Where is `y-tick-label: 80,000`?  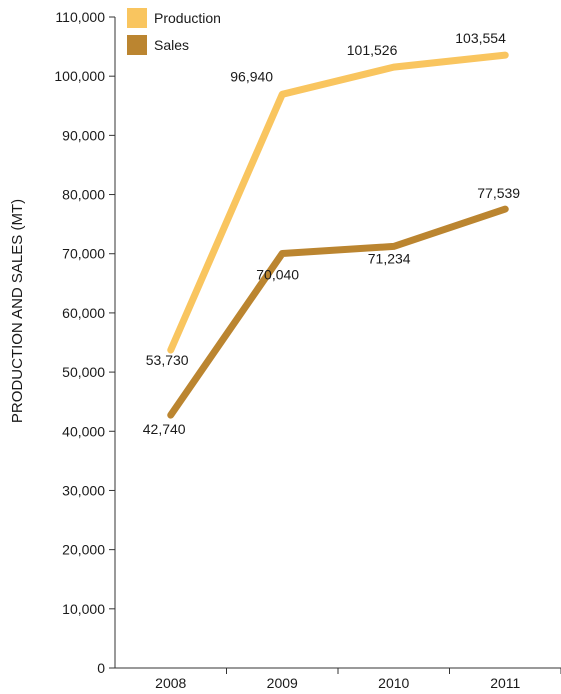
y-tick-label: 80,000 is located at coordinates (83, 195).